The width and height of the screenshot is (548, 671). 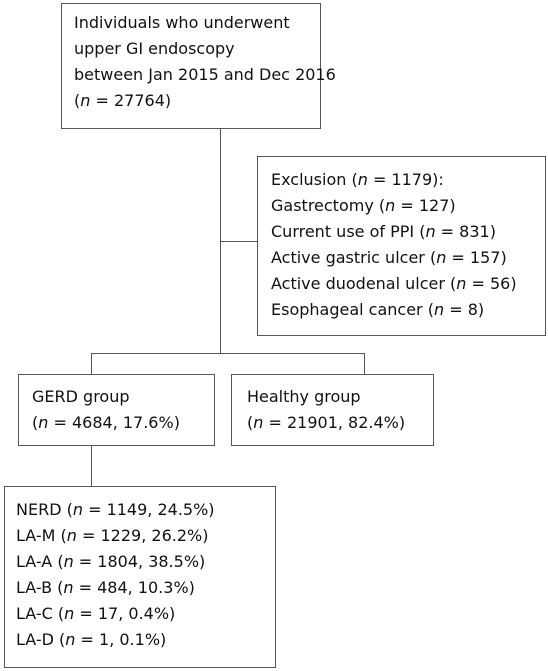 What do you see at coordinates (115, 509) in the screenshot?
I see `subgroup-item: NERD (n = 1149, 24.5%)` at bounding box center [115, 509].